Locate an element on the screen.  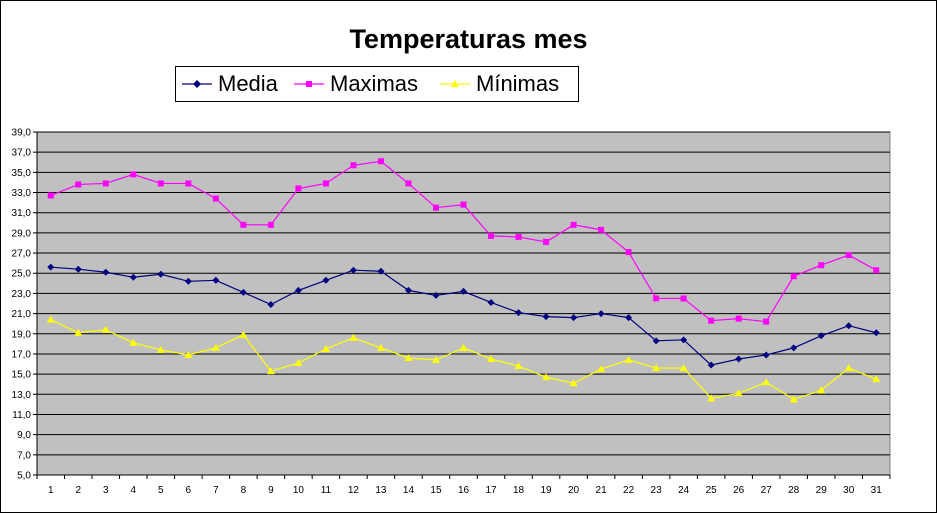
x-tick-label: 4 is located at coordinates (134, 490).